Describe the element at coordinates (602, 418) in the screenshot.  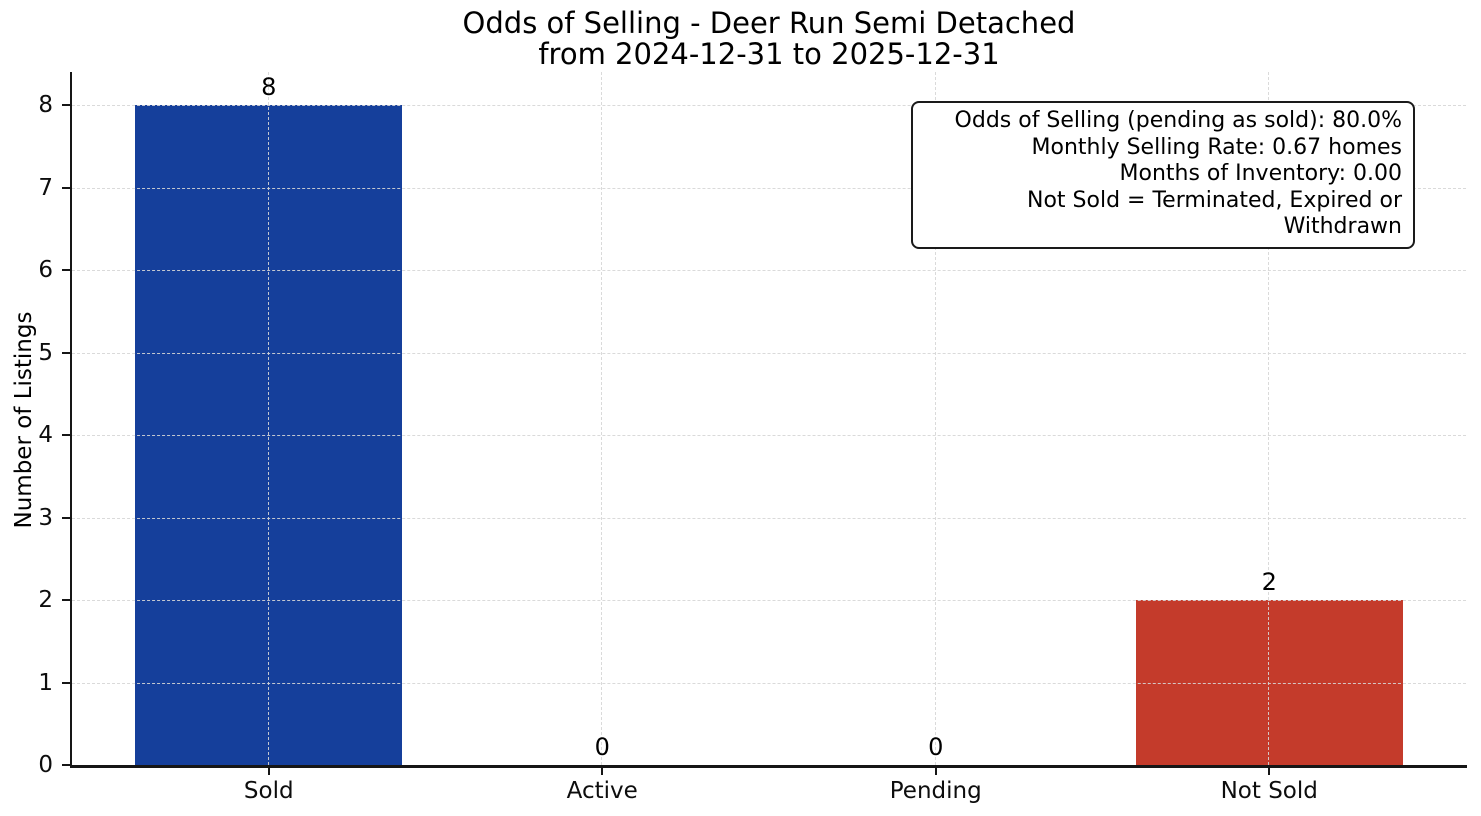
I see `gridline-vertical-active` at that location.